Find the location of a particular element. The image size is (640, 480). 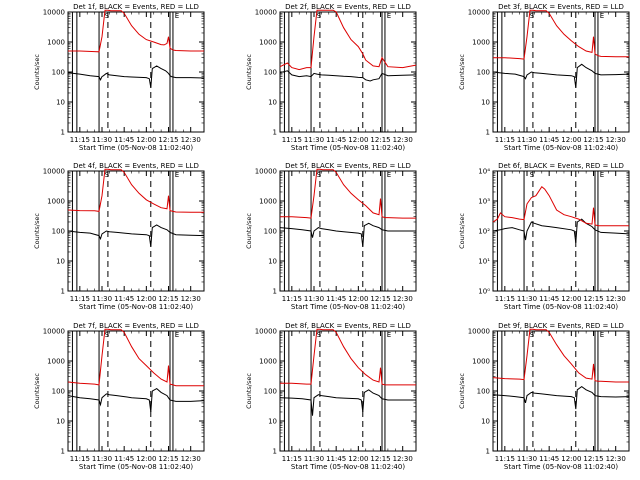

y-tick-label: 10⁴ is located at coordinates (484, 172).